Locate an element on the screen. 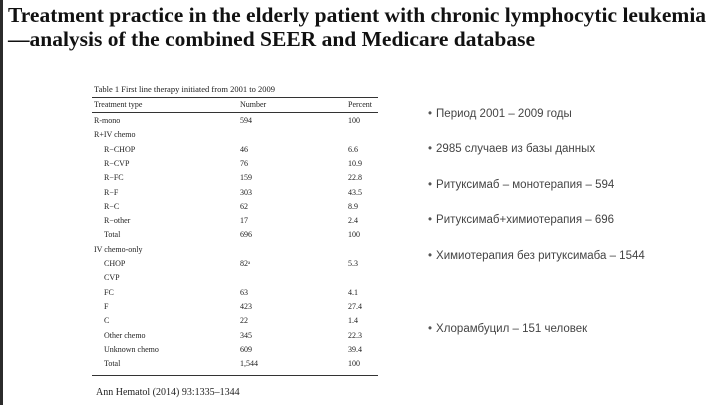 The width and height of the screenshot is (720, 405). cell-number: 17 is located at coordinates (244, 221).